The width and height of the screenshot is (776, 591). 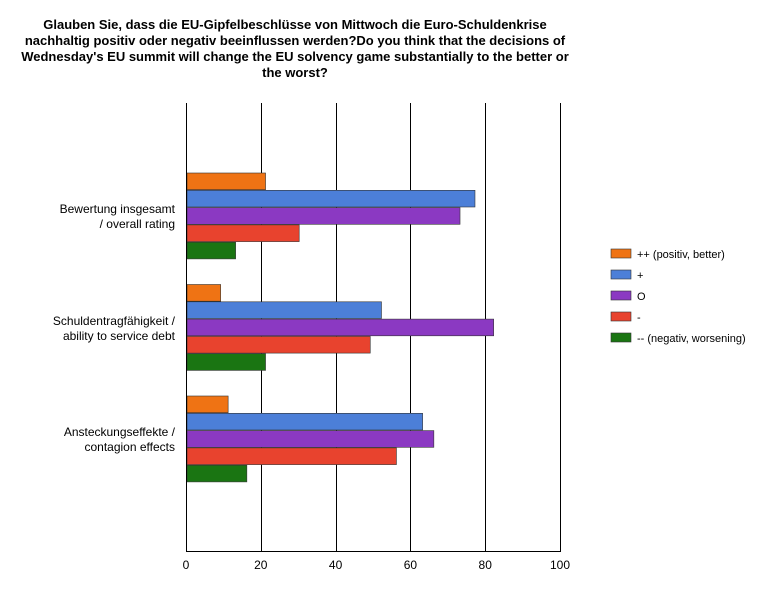 I want to click on x-tick-label: 20, so click(x=261, y=565).